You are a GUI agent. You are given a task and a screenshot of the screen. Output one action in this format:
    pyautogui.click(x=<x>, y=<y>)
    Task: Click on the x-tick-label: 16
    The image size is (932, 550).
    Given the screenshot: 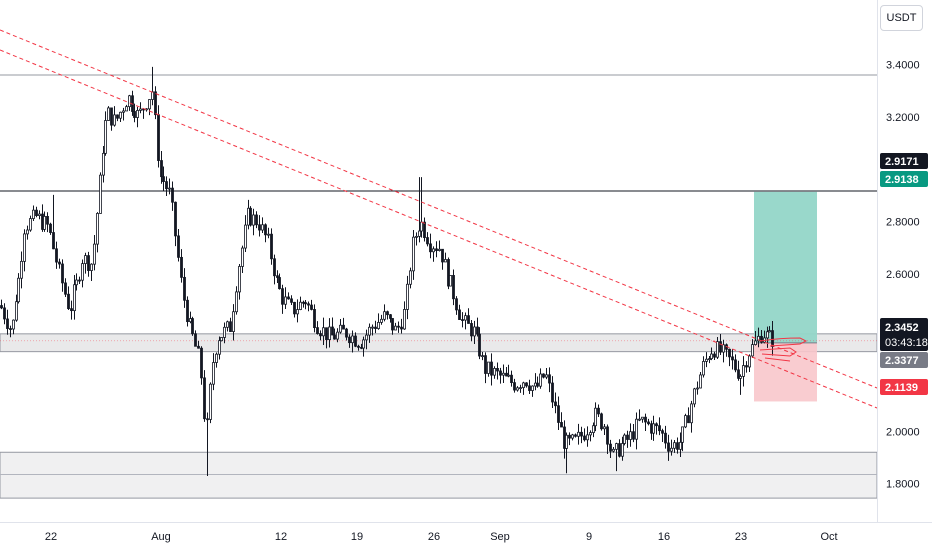 What is the action you would take?
    pyautogui.click(x=664, y=537)
    